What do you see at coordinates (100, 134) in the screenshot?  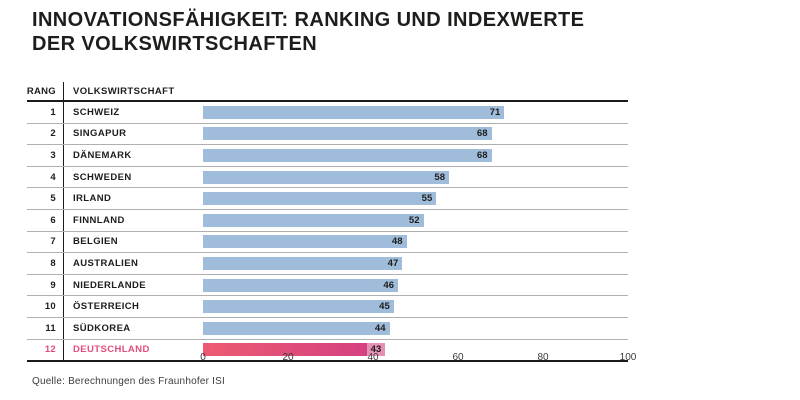 I see `country-label: SINGAPUR` at bounding box center [100, 134].